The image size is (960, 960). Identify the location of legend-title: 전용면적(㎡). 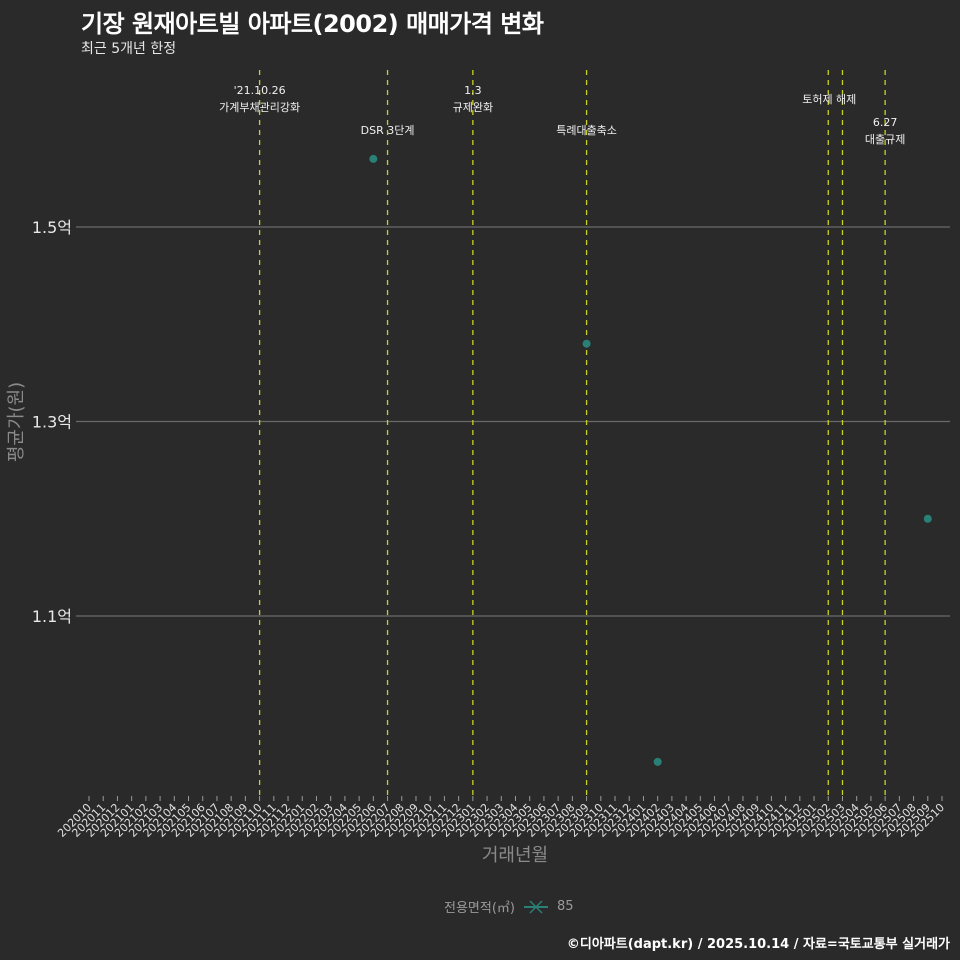
(479, 908).